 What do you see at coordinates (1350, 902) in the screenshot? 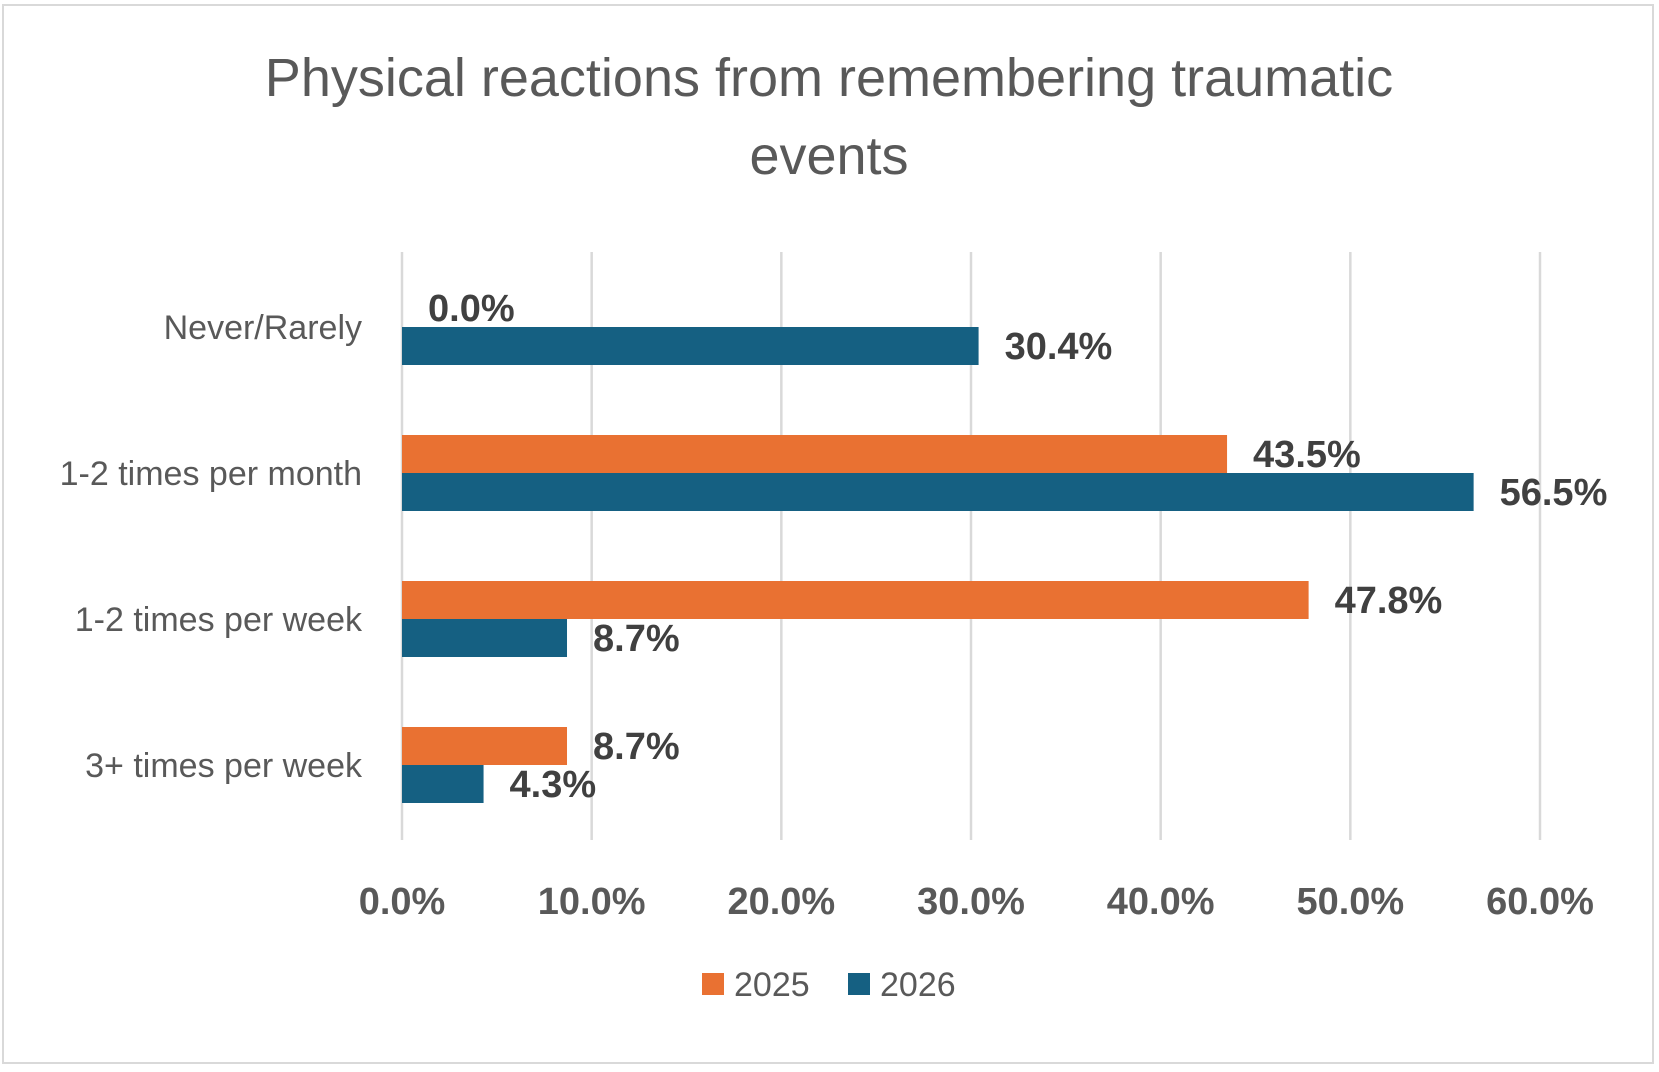
I see `x-tick-label-5: 50.0%` at bounding box center [1350, 902].